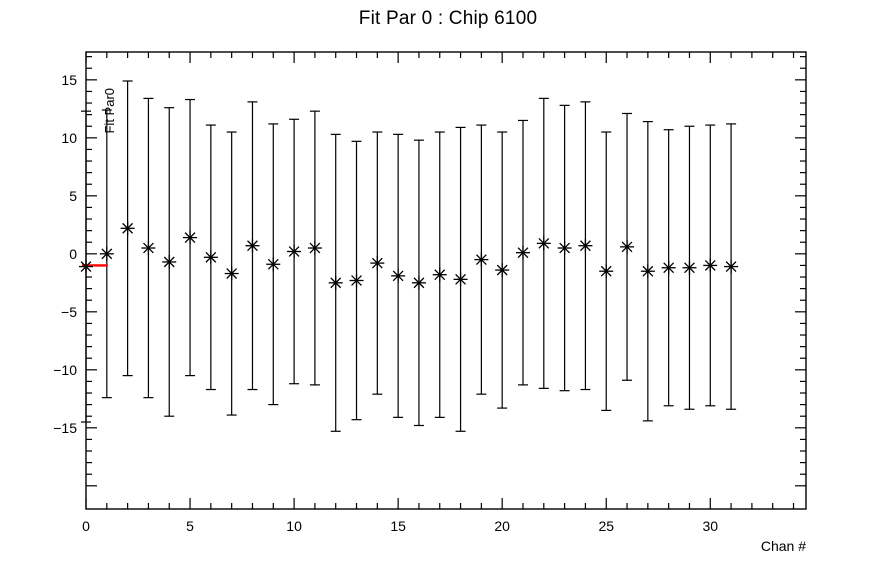 This screenshot has height=572, width=896. Describe the element at coordinates (783, 546) in the screenshot. I see `x-axis-title: Chan #` at that location.